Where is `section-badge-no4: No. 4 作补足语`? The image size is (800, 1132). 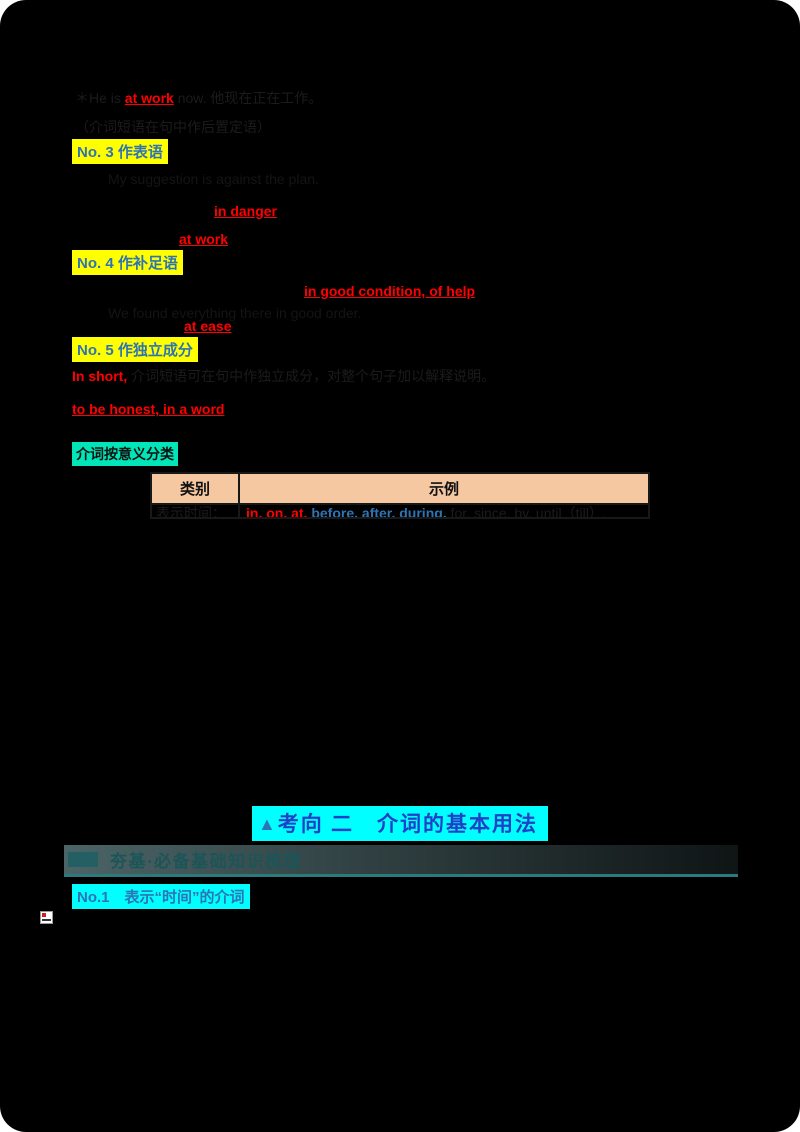 section-badge-no4: No. 4 作补足语 is located at coordinates (127, 262).